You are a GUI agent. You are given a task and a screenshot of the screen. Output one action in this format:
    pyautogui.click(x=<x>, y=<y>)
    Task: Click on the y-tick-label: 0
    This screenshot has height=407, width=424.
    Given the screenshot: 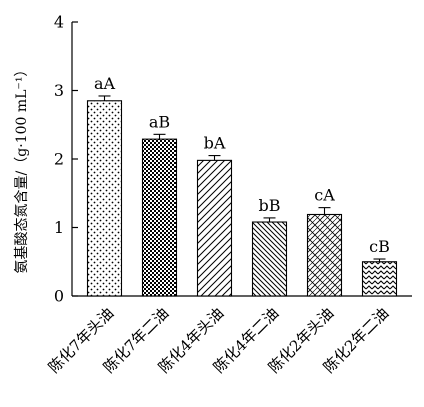 What is the action you would take?
    pyautogui.click(x=59, y=296)
    